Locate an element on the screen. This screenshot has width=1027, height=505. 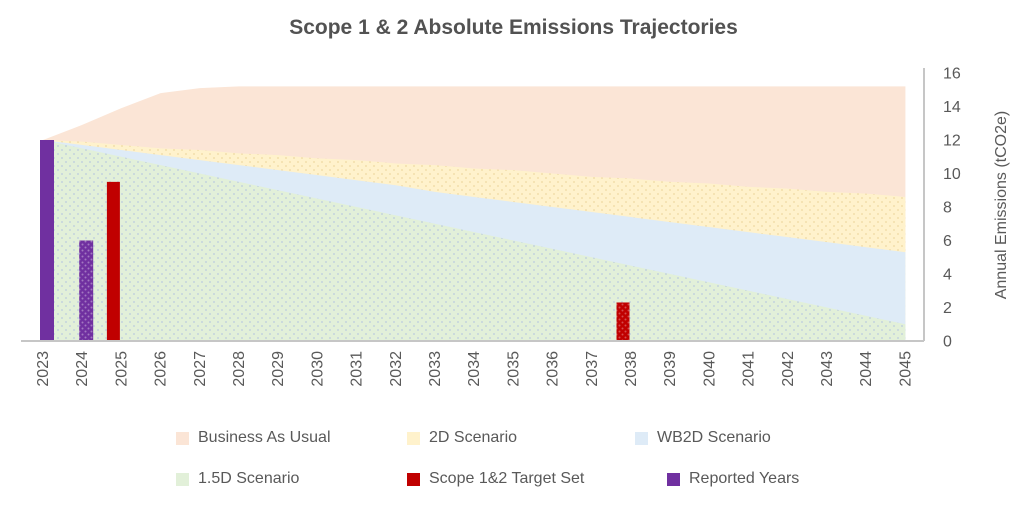
x-tick-2034: 2034 is located at coordinates (474, 369).